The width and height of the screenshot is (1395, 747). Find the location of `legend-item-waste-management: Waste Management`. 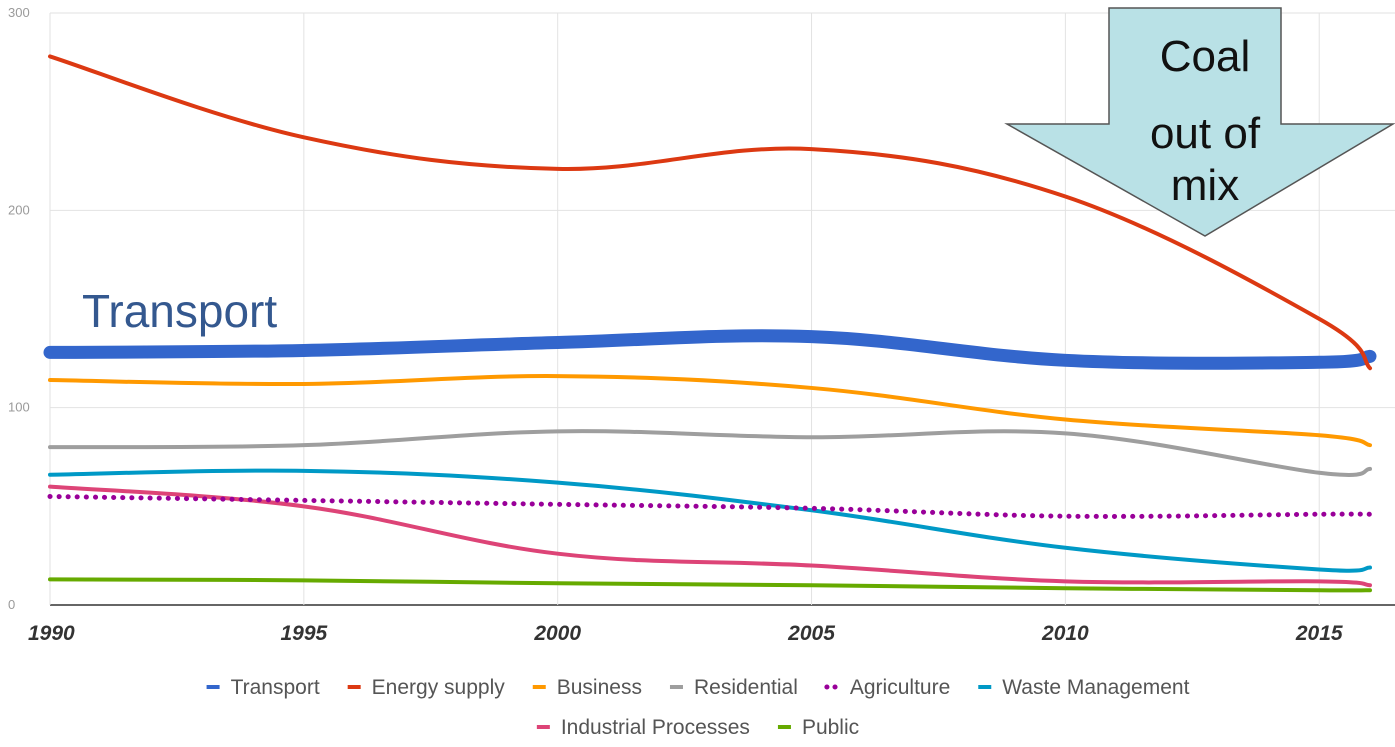

legend-item-waste-management: Waste Management is located at coordinates (1084, 687).